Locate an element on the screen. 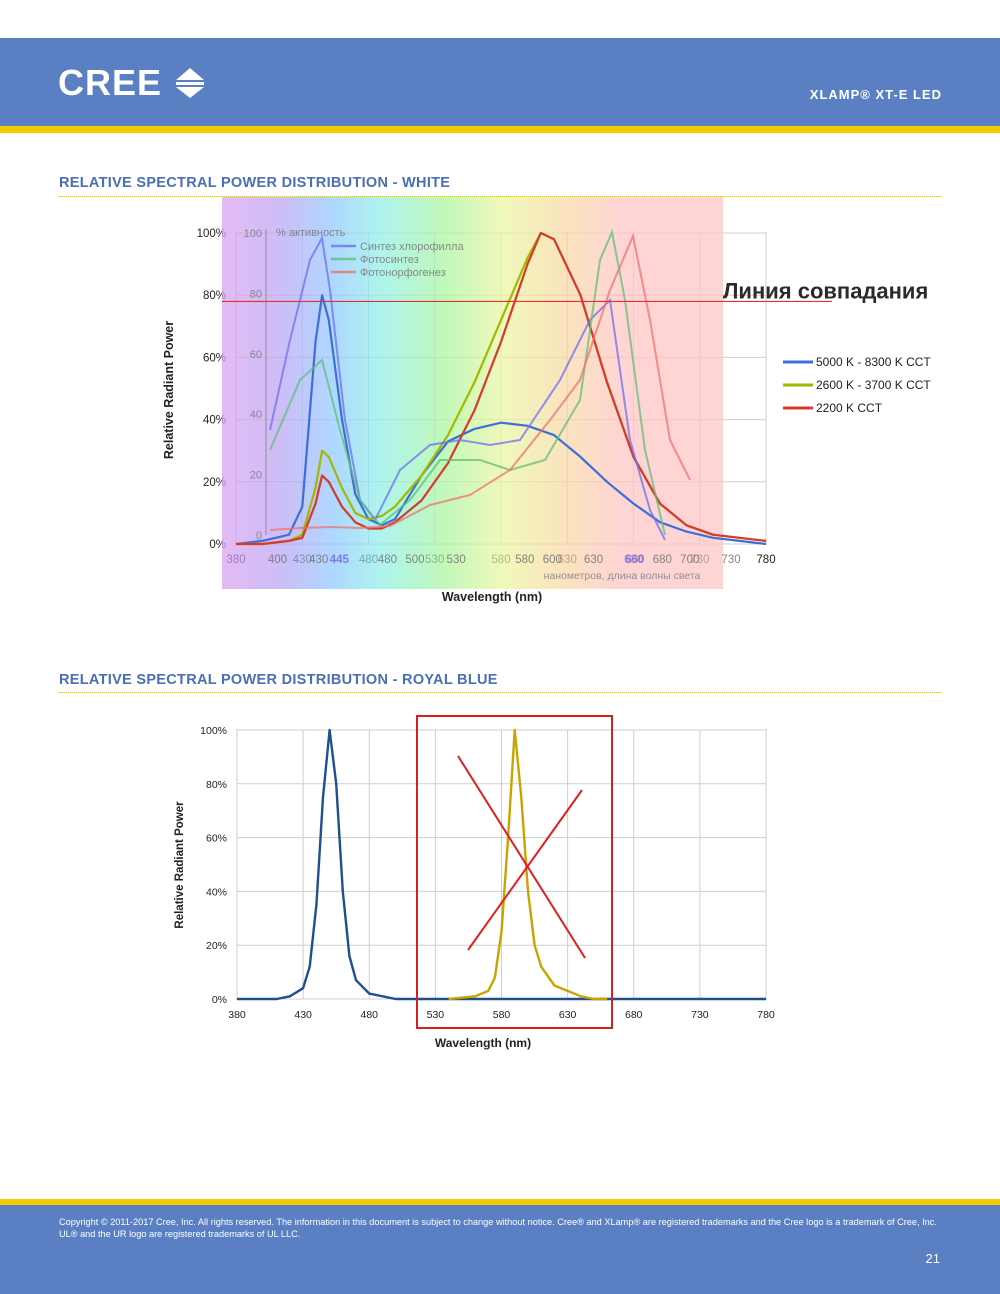 This screenshot has width=1000, height=1294. header-stripe is located at coordinates (500, 129).